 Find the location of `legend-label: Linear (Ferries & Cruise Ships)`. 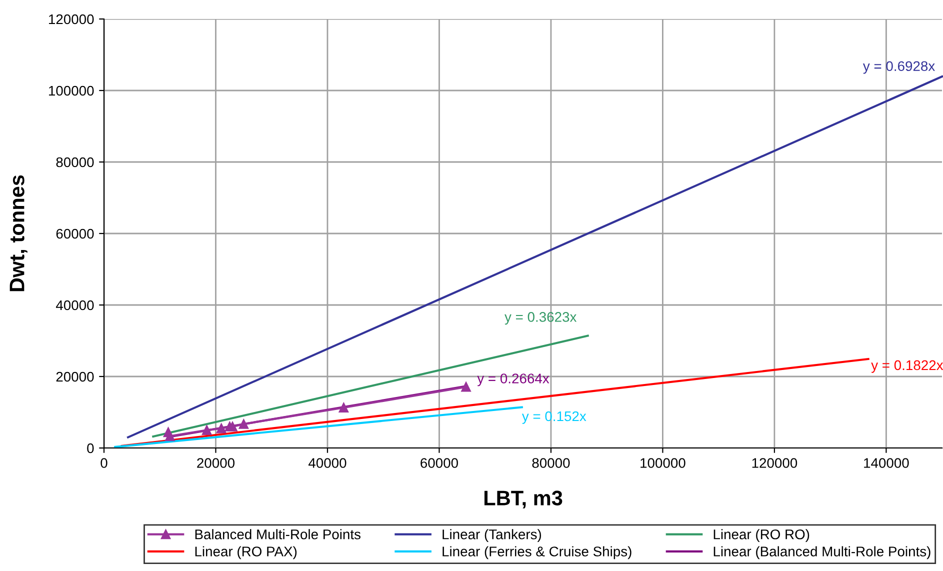

legend-label: Linear (Ferries & Cruise Ships) is located at coordinates (537, 553).